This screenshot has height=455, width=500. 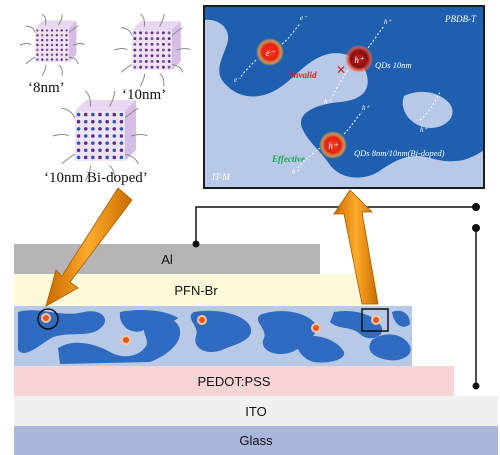 I want to click on hole-symbol-b: h⁺, so click(x=333, y=146).